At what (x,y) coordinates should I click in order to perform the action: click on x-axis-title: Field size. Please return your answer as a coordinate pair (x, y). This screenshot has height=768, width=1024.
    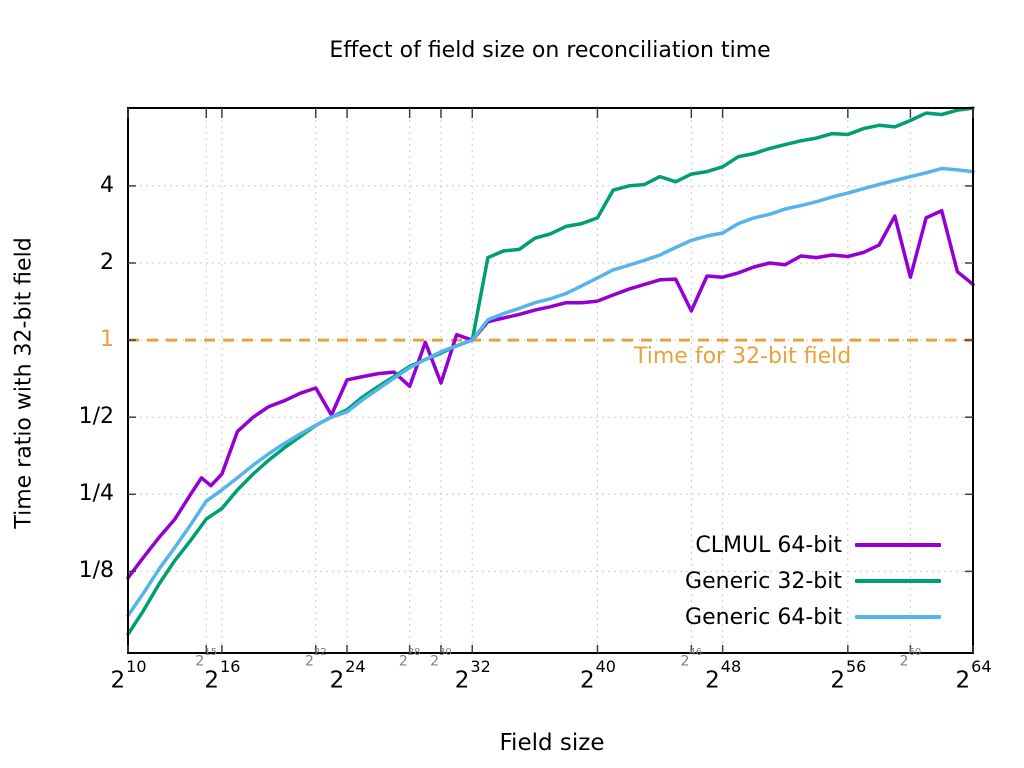
    Looking at the image, I should click on (552, 743).